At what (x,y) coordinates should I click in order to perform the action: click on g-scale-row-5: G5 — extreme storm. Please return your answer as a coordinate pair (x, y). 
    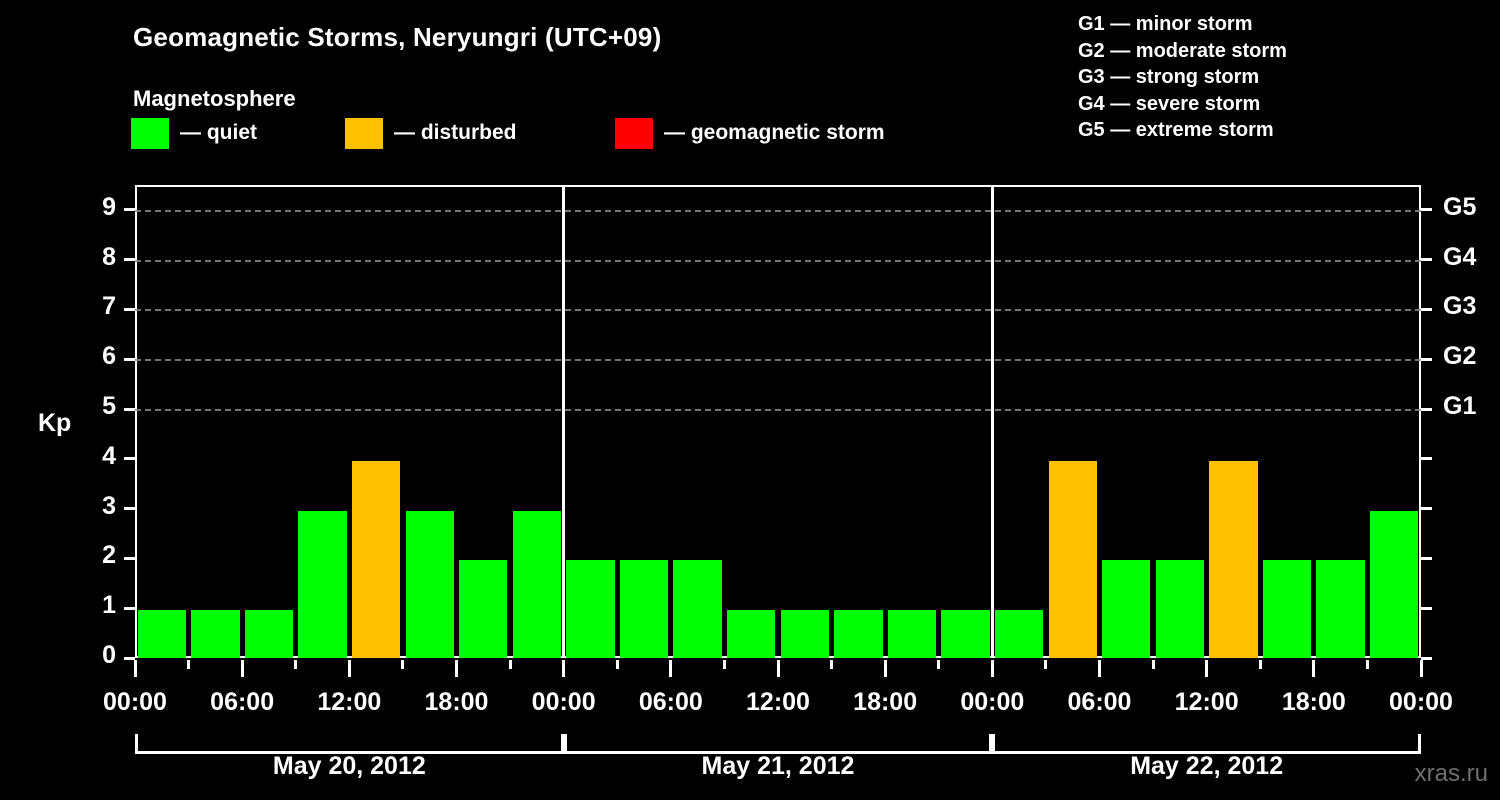
    Looking at the image, I should click on (1176, 130).